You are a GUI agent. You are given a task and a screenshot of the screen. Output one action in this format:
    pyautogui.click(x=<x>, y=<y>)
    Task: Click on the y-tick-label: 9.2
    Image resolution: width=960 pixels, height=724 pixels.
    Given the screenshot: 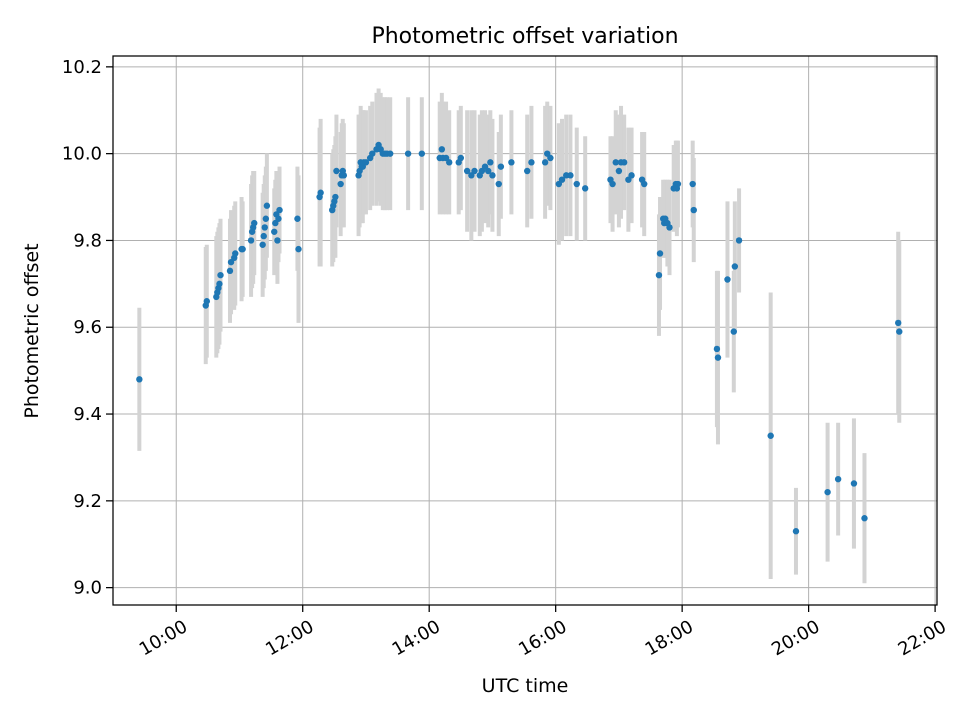 What is the action you would take?
    pyautogui.click(x=87, y=501)
    